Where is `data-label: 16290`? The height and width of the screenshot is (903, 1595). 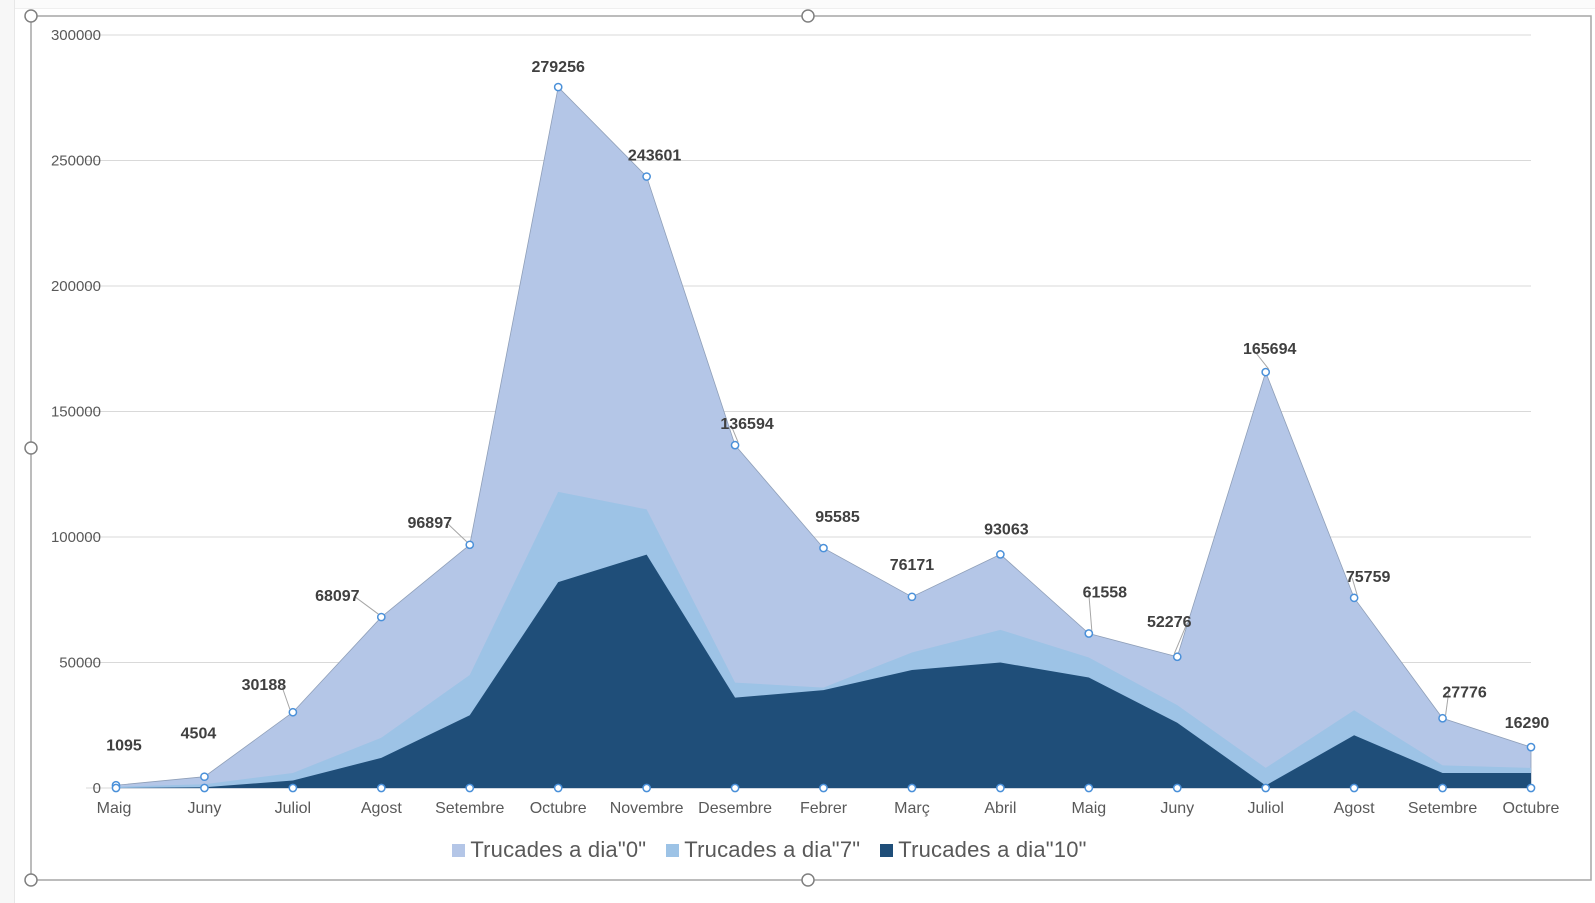 data-label: 16290 is located at coordinates (1527, 723).